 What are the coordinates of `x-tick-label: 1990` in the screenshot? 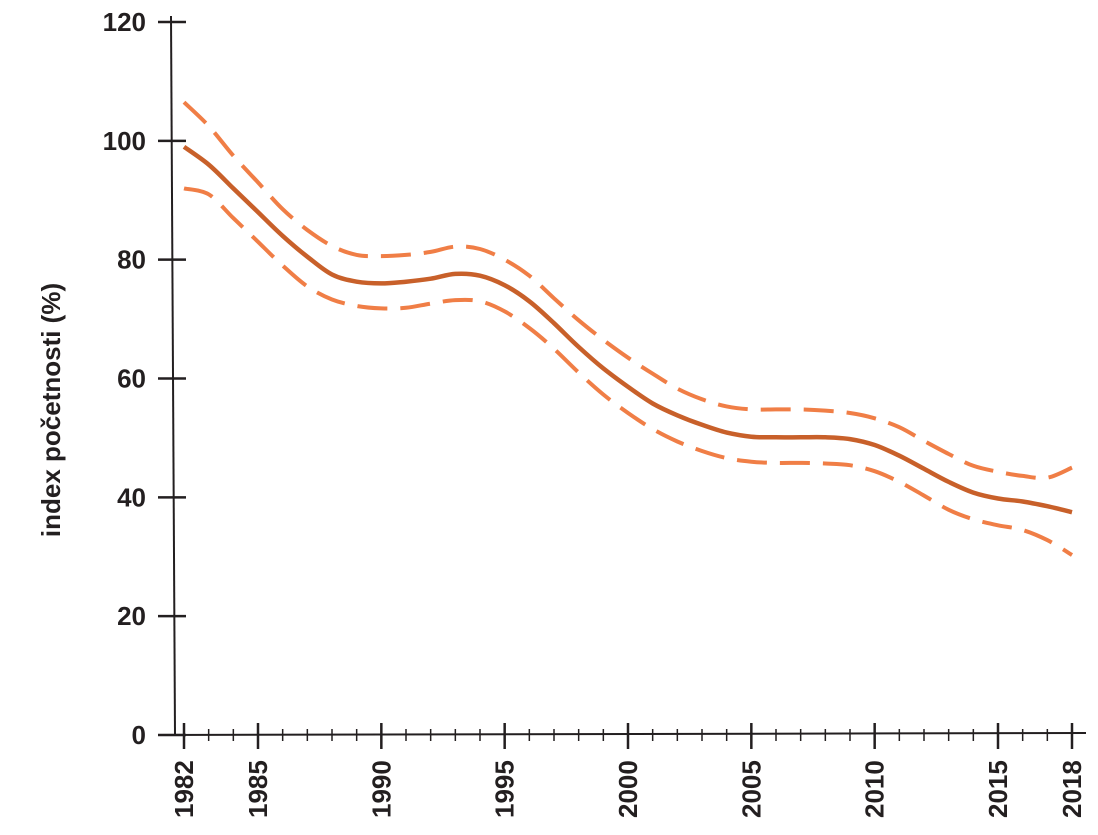 It's located at (381, 789).